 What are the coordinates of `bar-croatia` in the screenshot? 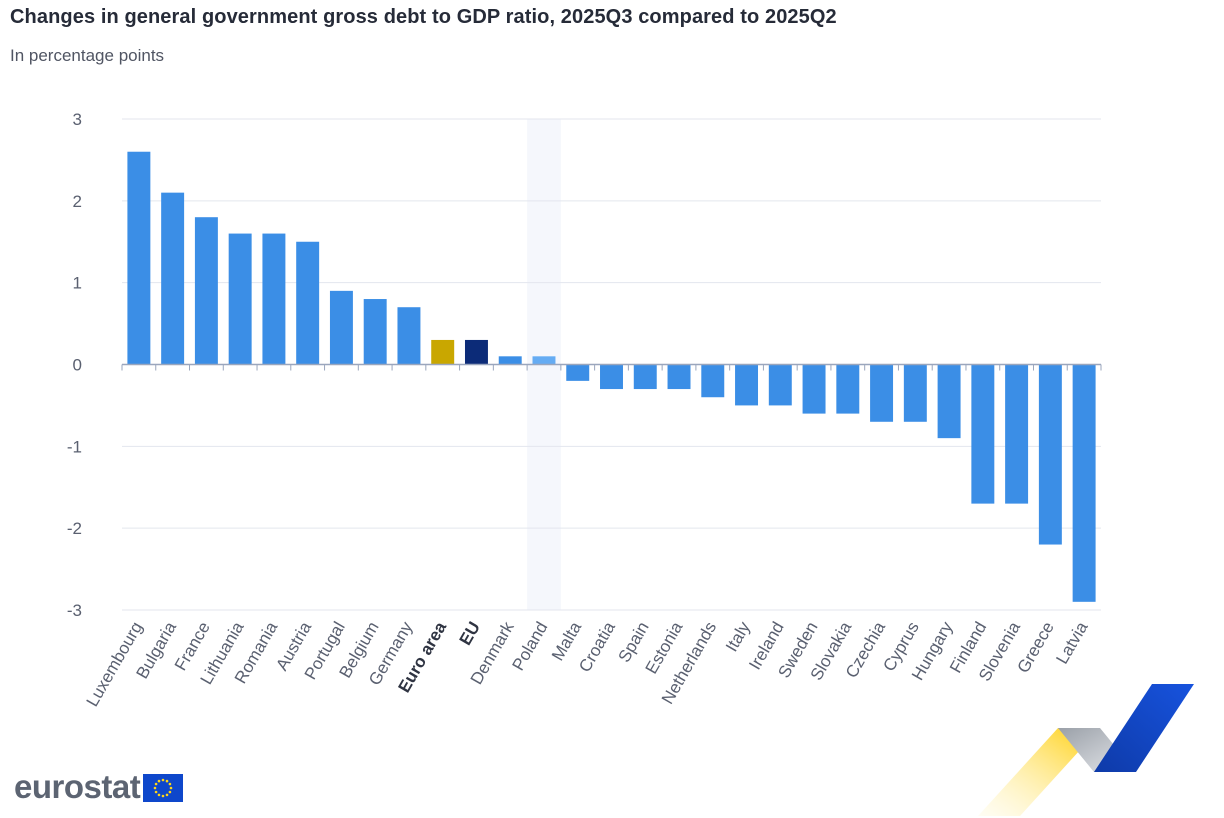 It's located at (611, 377).